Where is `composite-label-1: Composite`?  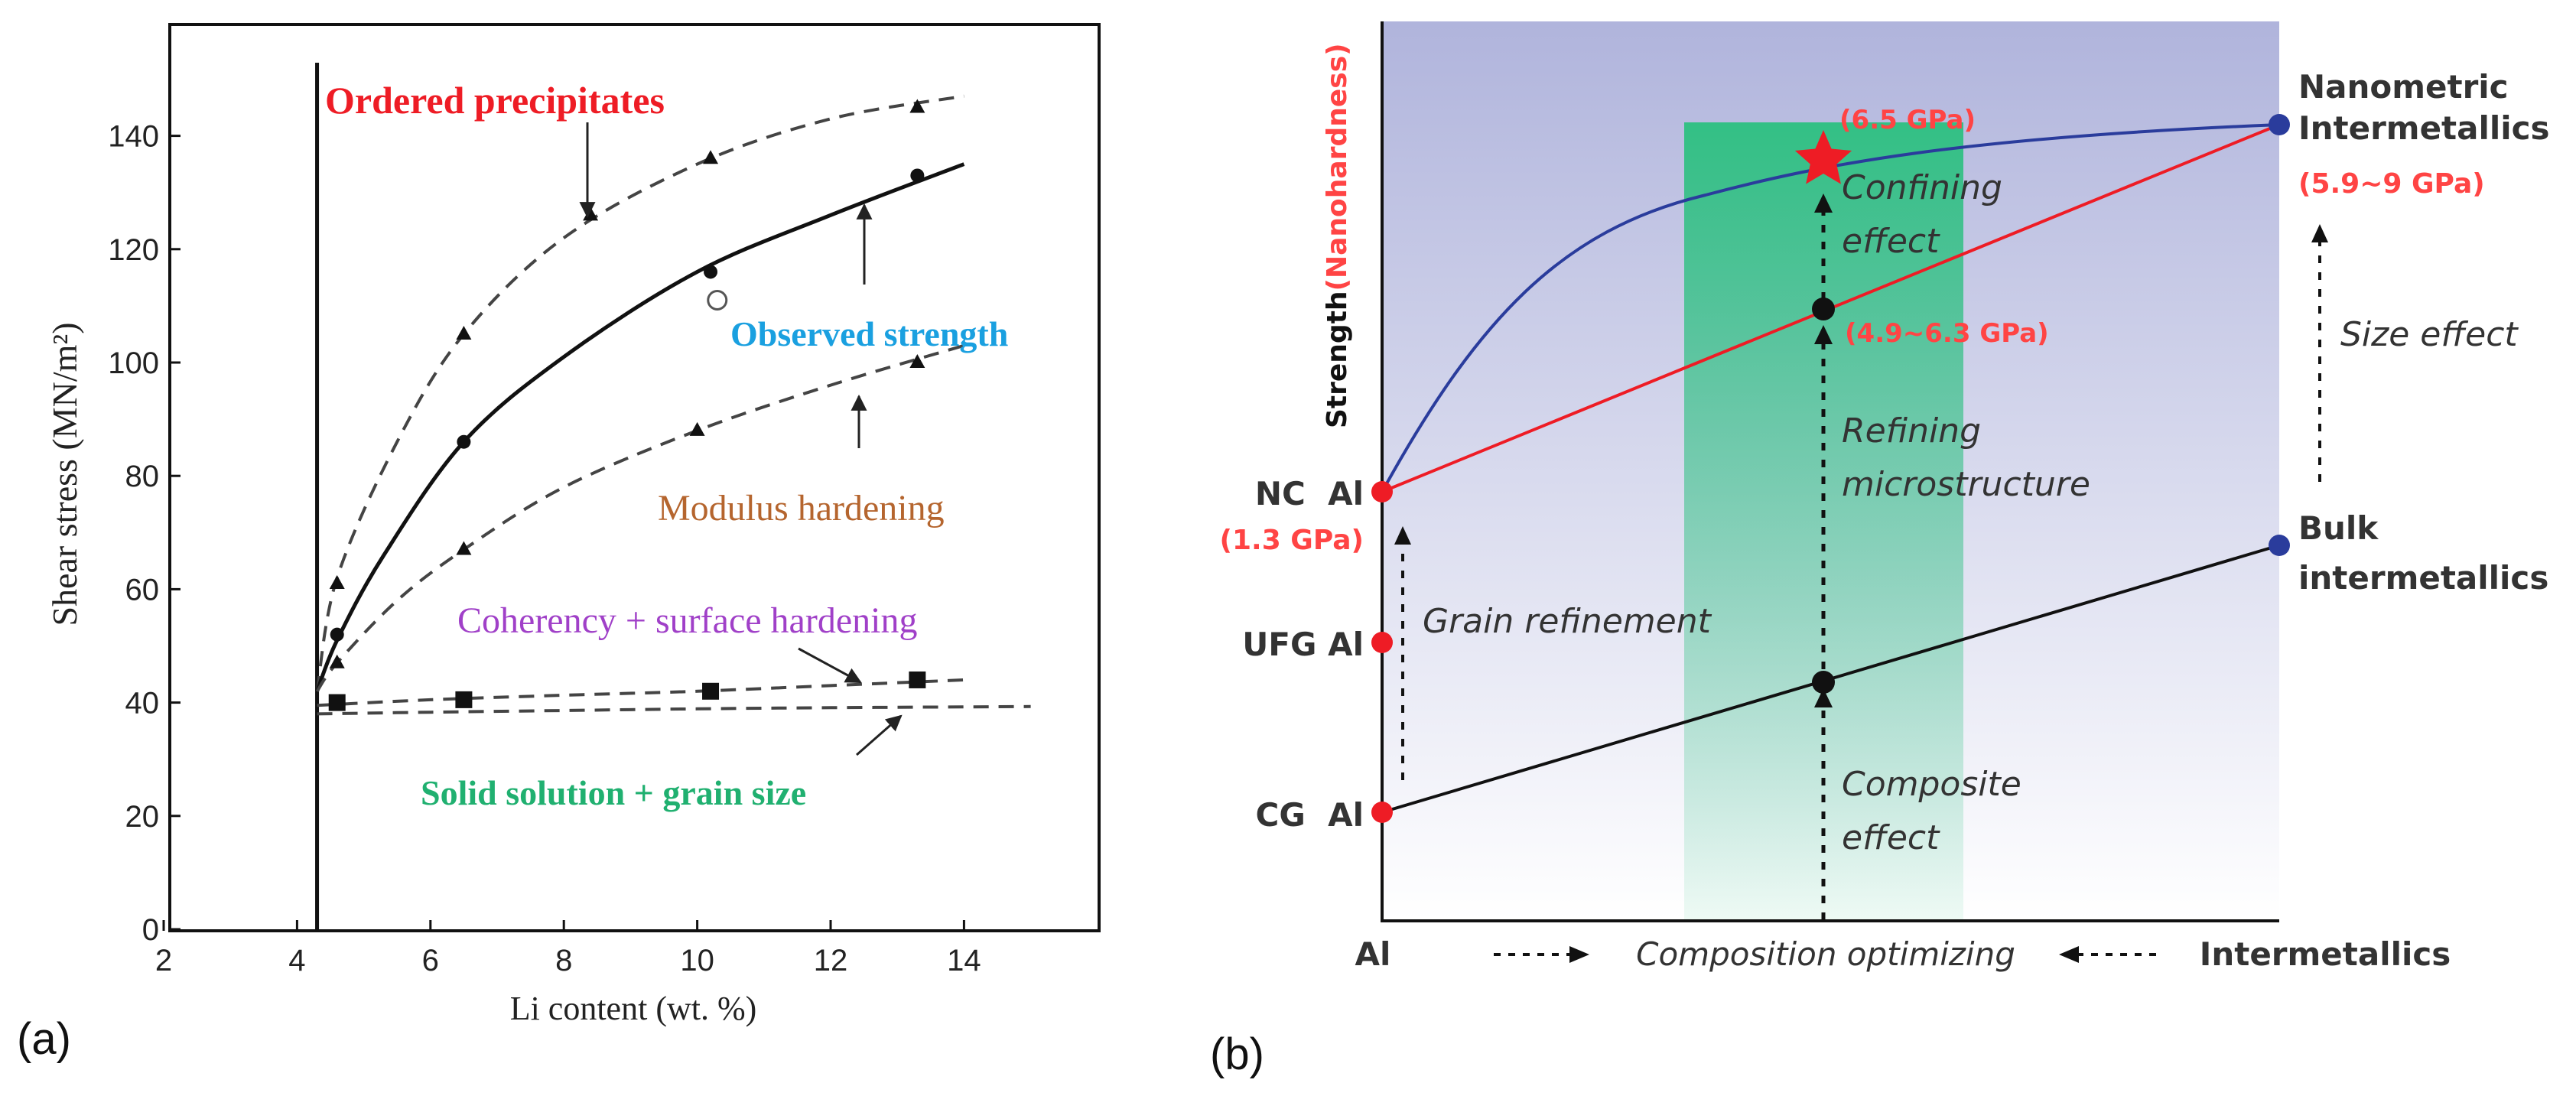 composite-label-1: Composite is located at coordinates (1931, 784).